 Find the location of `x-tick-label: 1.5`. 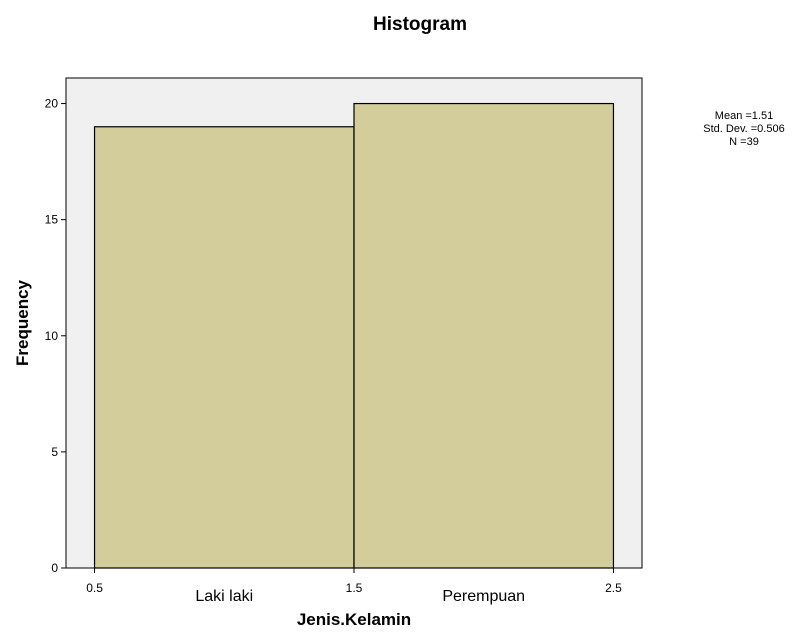

x-tick-label: 1.5 is located at coordinates (354, 588).